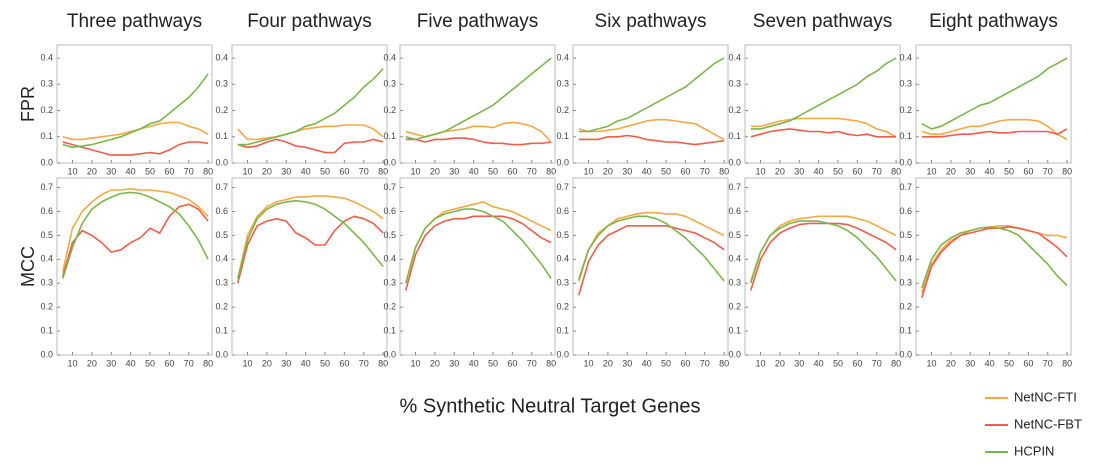 This screenshot has width=1117, height=469. What do you see at coordinates (28, 104) in the screenshot?
I see `y-axis-label: FPR` at bounding box center [28, 104].